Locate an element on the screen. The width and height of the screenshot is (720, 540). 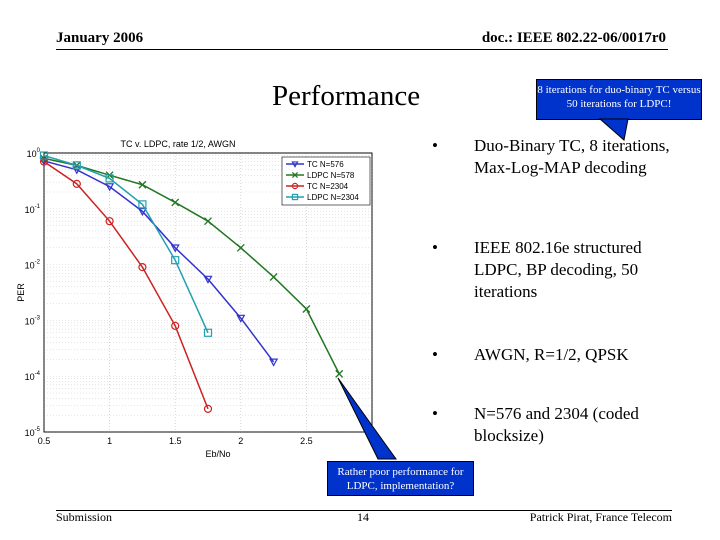
x-tick-label: 0.5 is located at coordinates (44, 441).